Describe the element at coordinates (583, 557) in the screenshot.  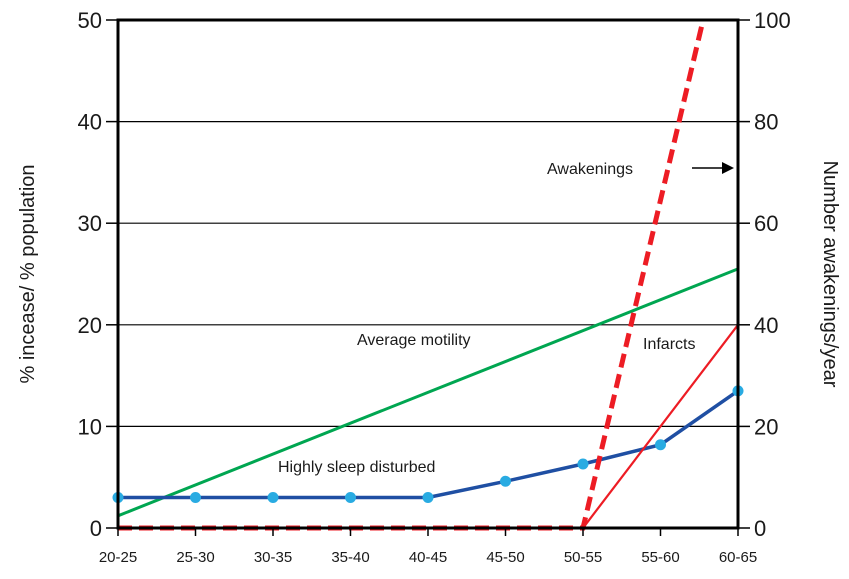
I see `x-tick-label: 50-55` at that location.